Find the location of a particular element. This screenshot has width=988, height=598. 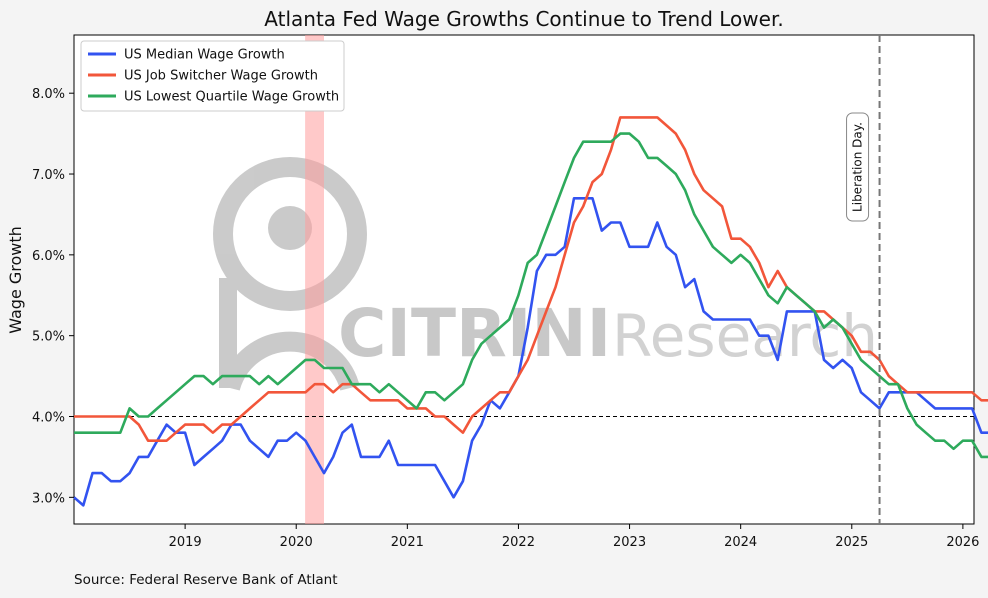

legend-box is located at coordinates (212, 76).